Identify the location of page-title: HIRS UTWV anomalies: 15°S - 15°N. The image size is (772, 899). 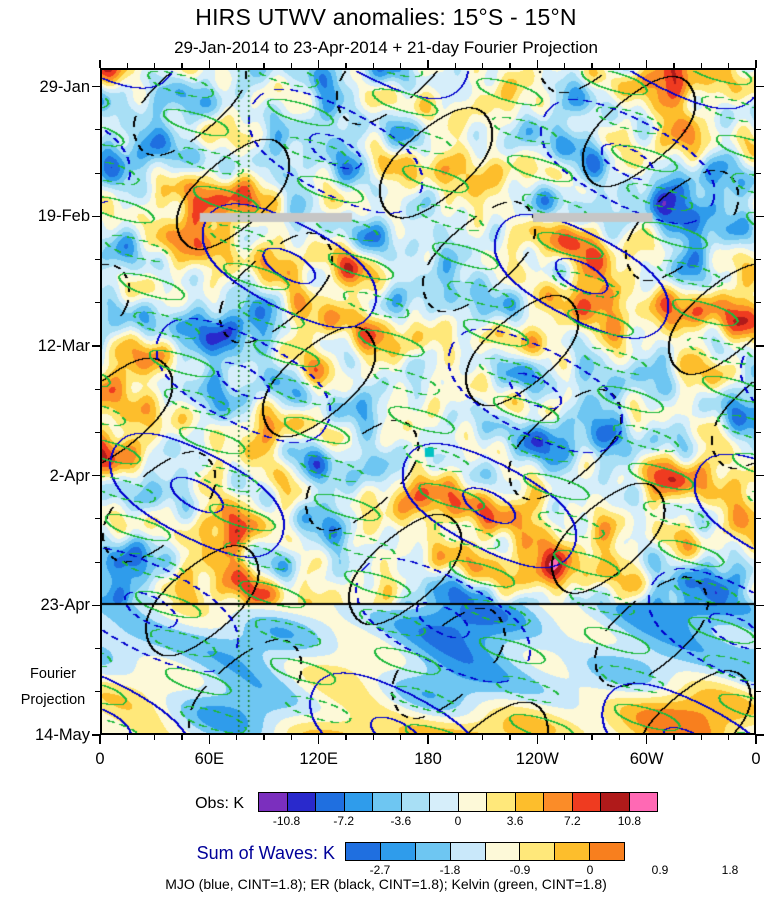
(386, 17).